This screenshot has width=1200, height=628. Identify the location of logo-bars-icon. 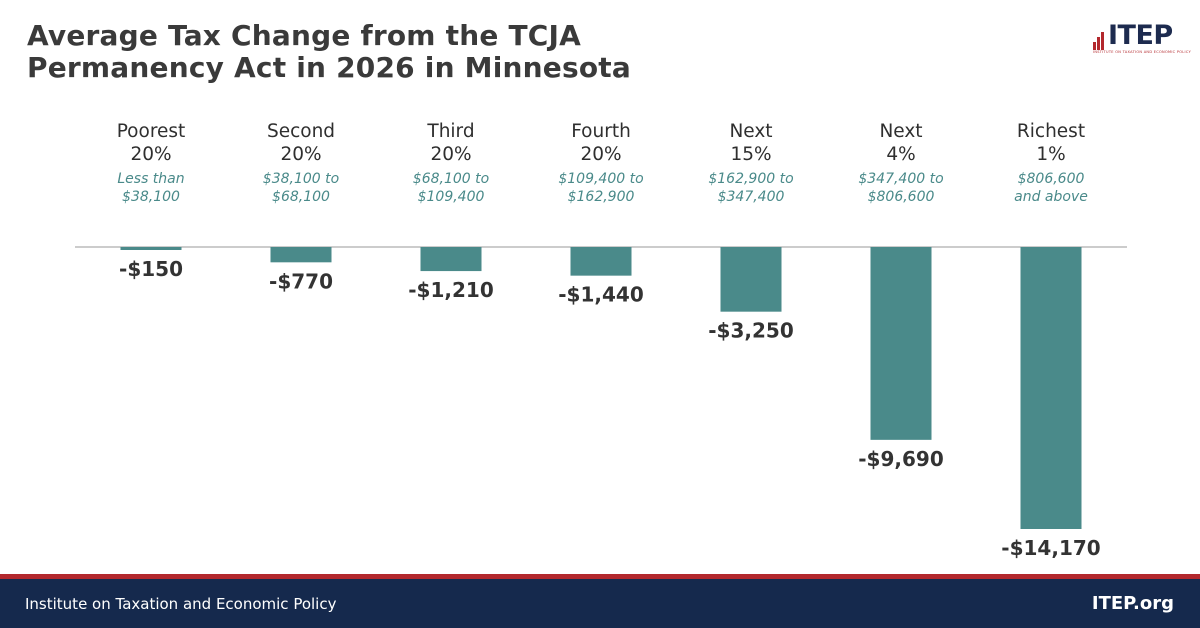
(1100, 40).